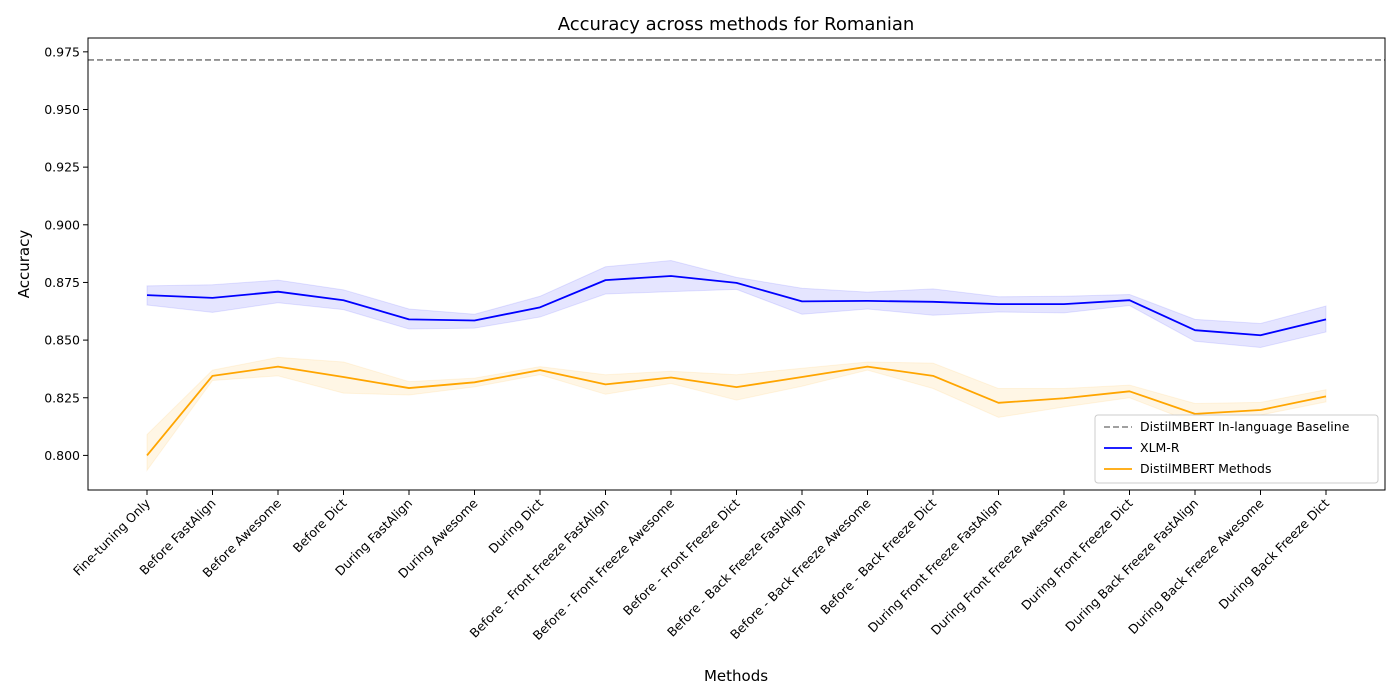  Describe the element at coordinates (62, 455) in the screenshot. I see `y-tick-label: 0.800` at that location.